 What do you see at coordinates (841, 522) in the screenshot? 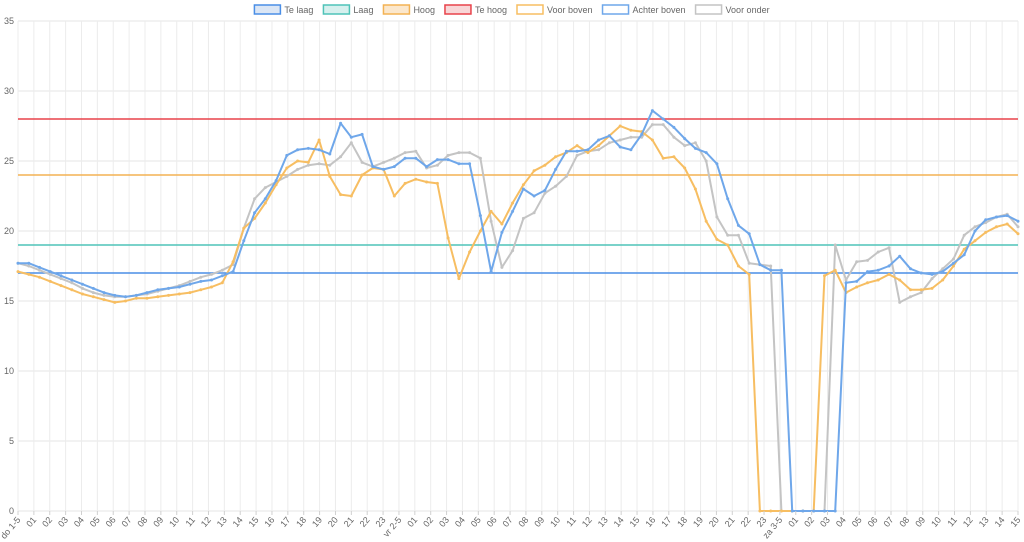
I see `x-tick-label: 04` at bounding box center [841, 522].